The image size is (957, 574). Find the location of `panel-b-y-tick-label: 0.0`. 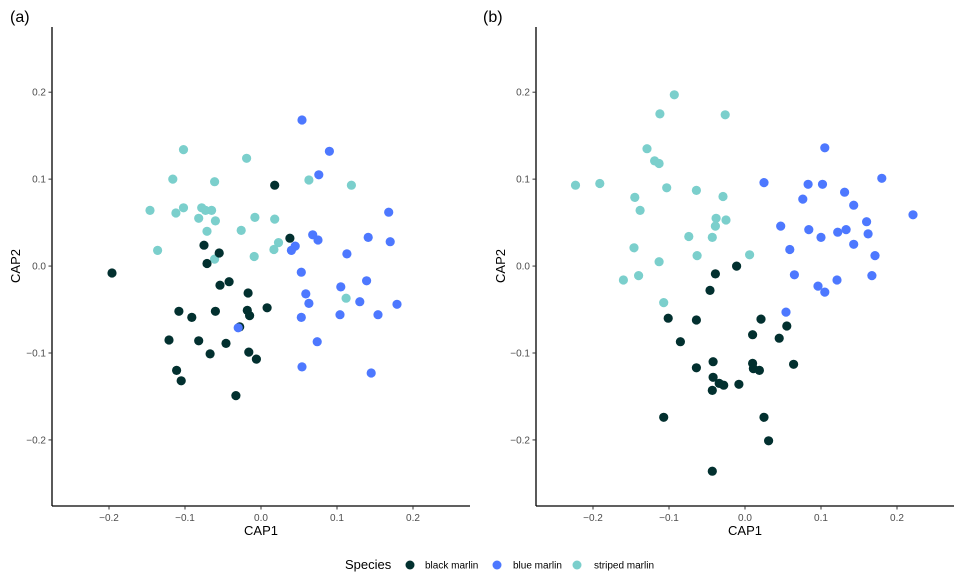

panel-b-y-tick-label: 0.0 is located at coordinates (523, 267).